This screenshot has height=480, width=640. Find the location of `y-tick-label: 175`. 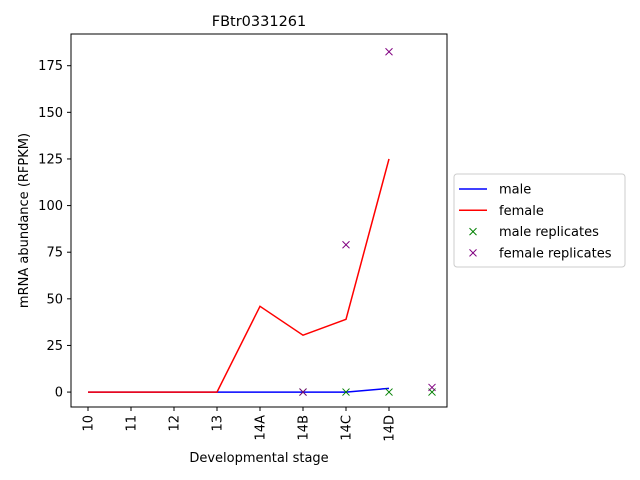

y-tick-label: 175 is located at coordinates (50, 66).